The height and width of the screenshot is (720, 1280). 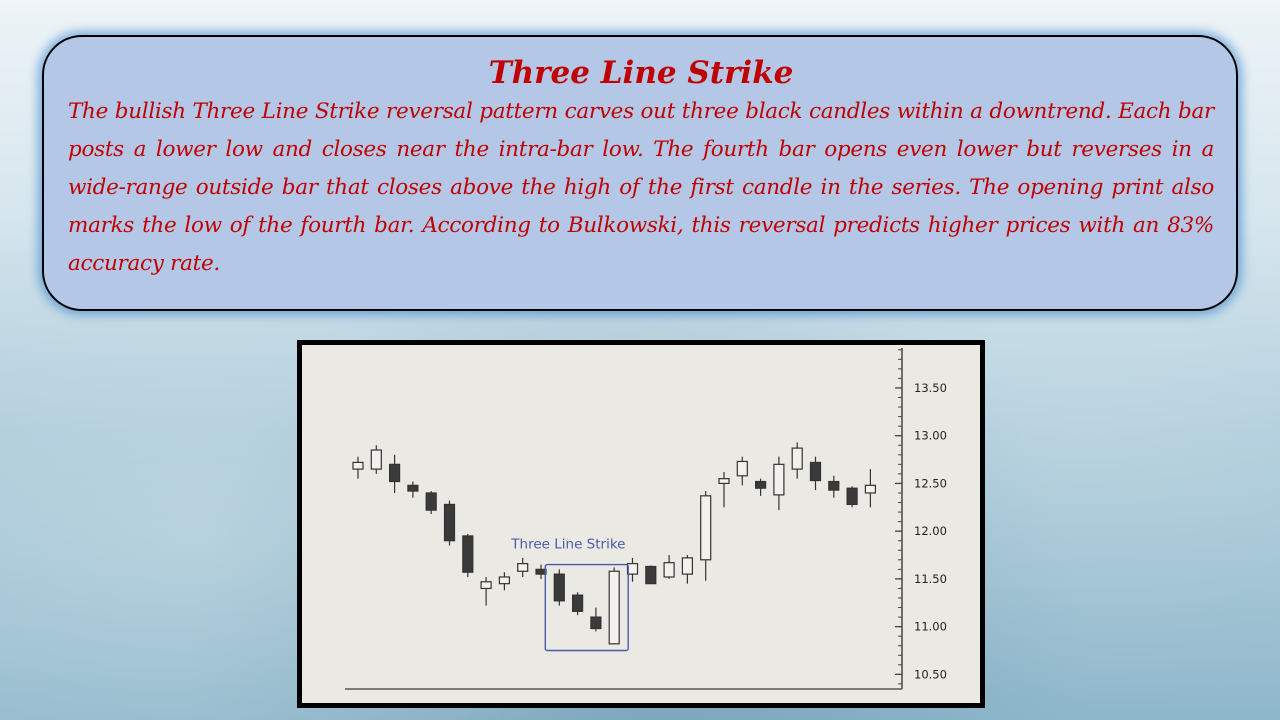 I want to click on pattern-annotation-label: Three Line Strike, so click(x=567, y=545).